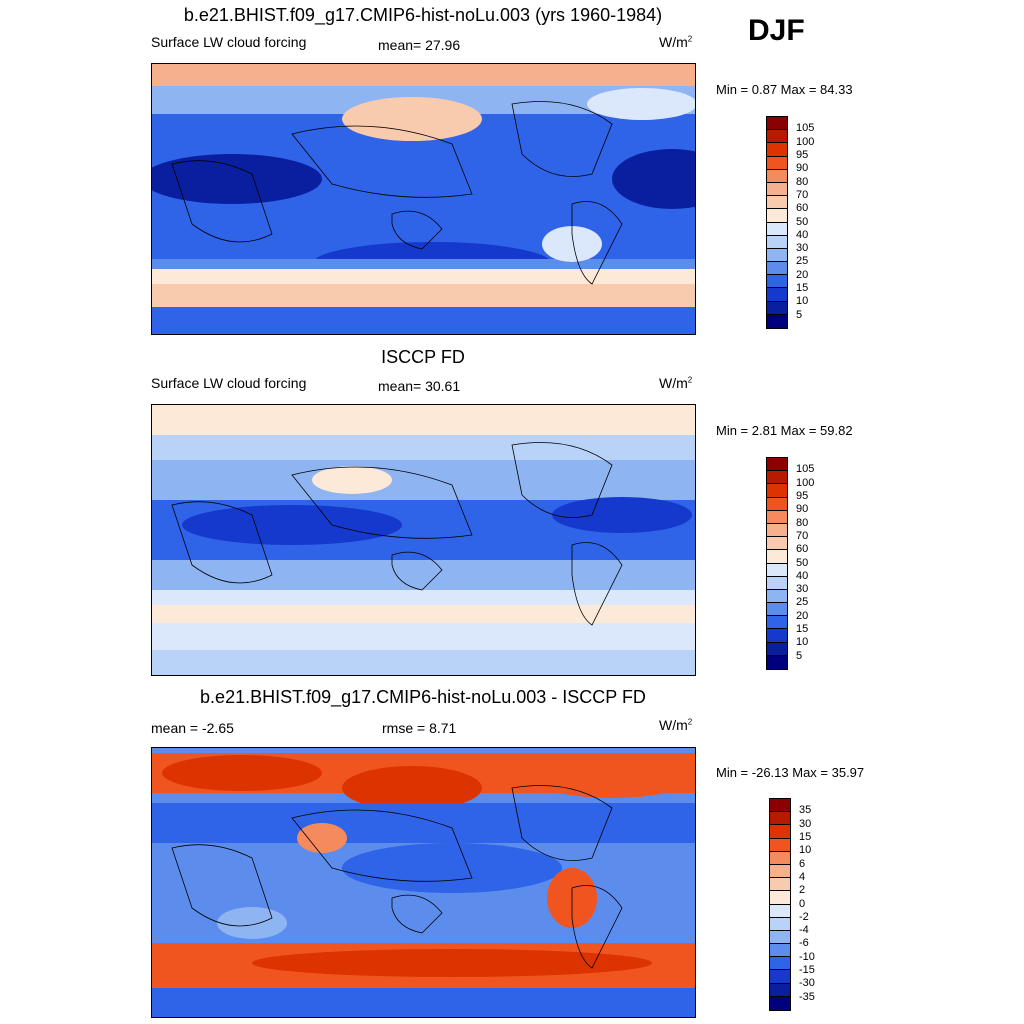 The height and width of the screenshot is (1024, 1024). I want to click on min-max-label: Min = -26.13 Max = 35.97, so click(790, 772).